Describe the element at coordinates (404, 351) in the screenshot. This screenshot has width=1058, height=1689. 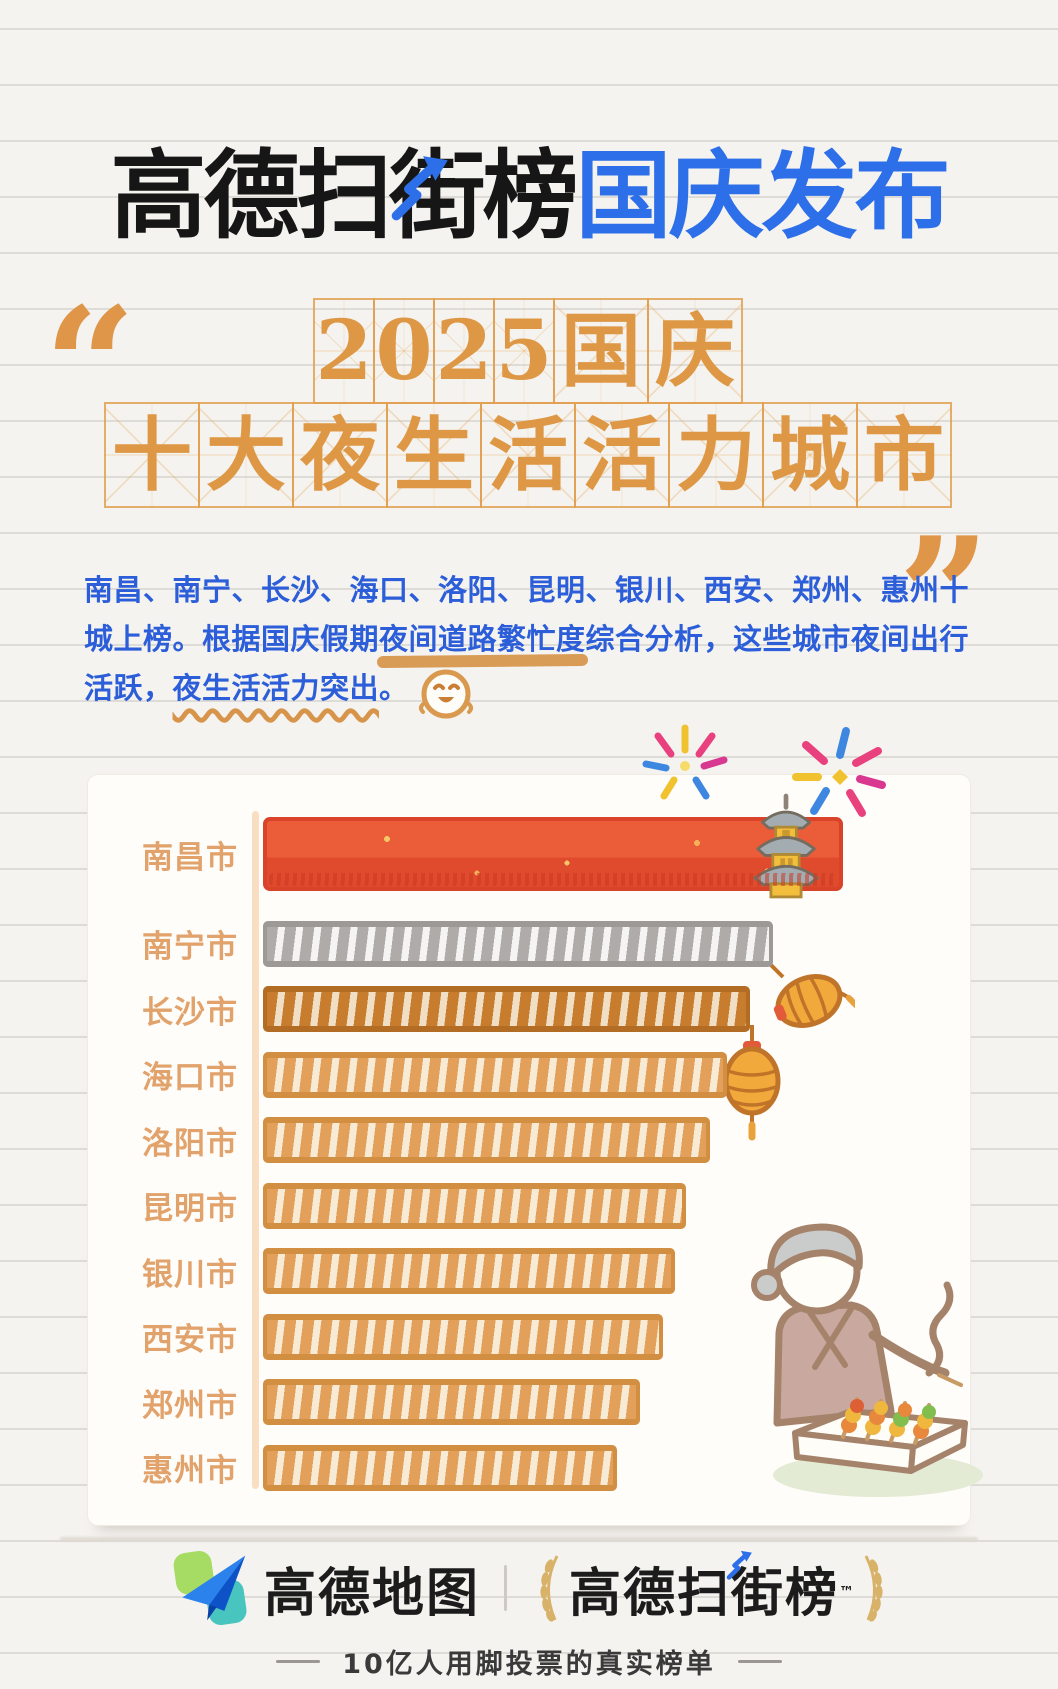
I see `grid-cell: 0` at that location.